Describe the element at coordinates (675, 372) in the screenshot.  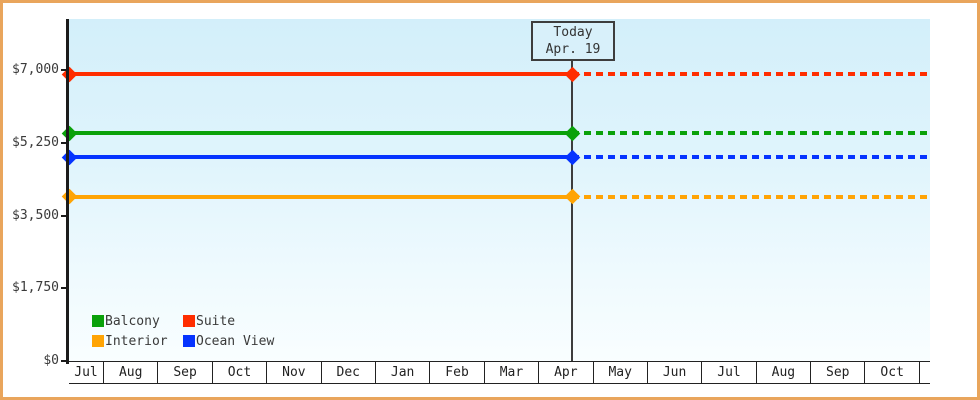
I see `month-cell: Jun` at that location.